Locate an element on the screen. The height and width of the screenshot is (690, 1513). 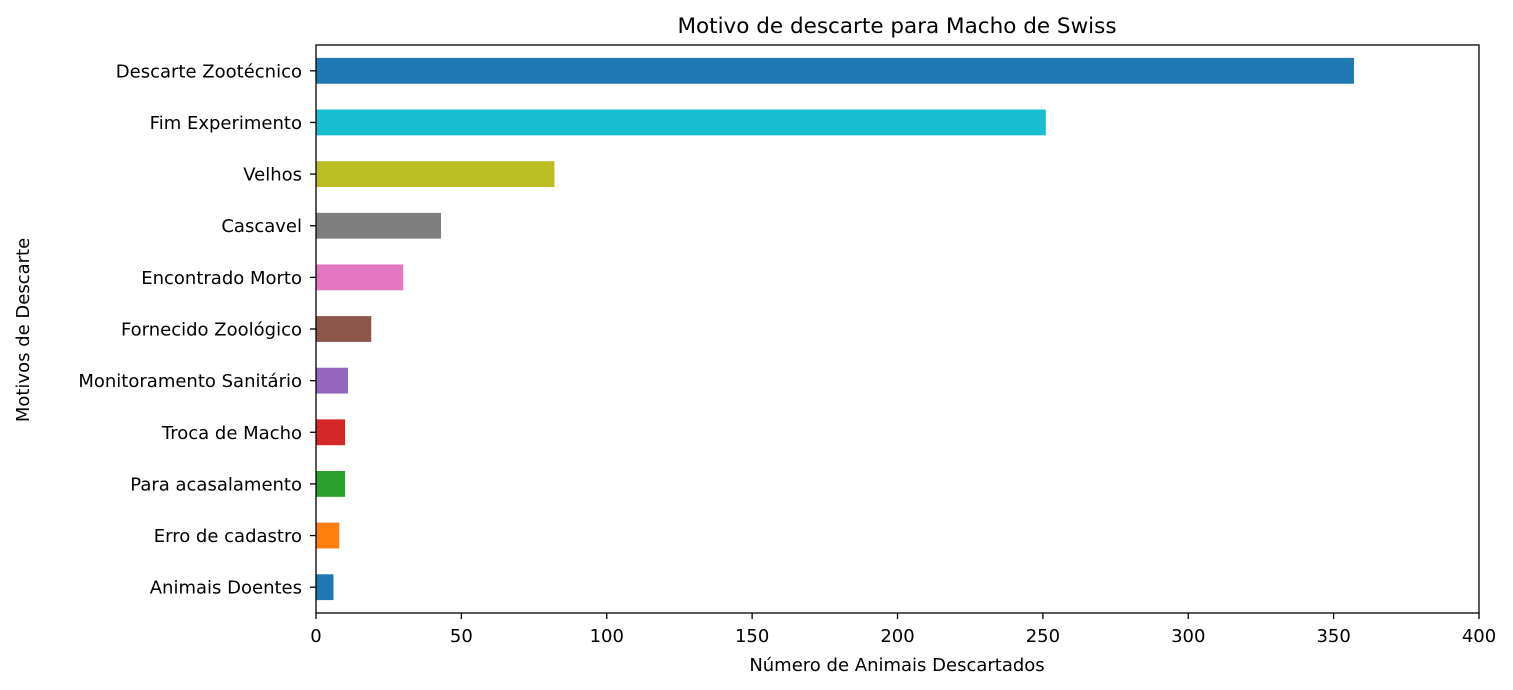
x-axis-ticks: 0 50 100 150 200 250 300 350 400 is located at coordinates (903, 630).